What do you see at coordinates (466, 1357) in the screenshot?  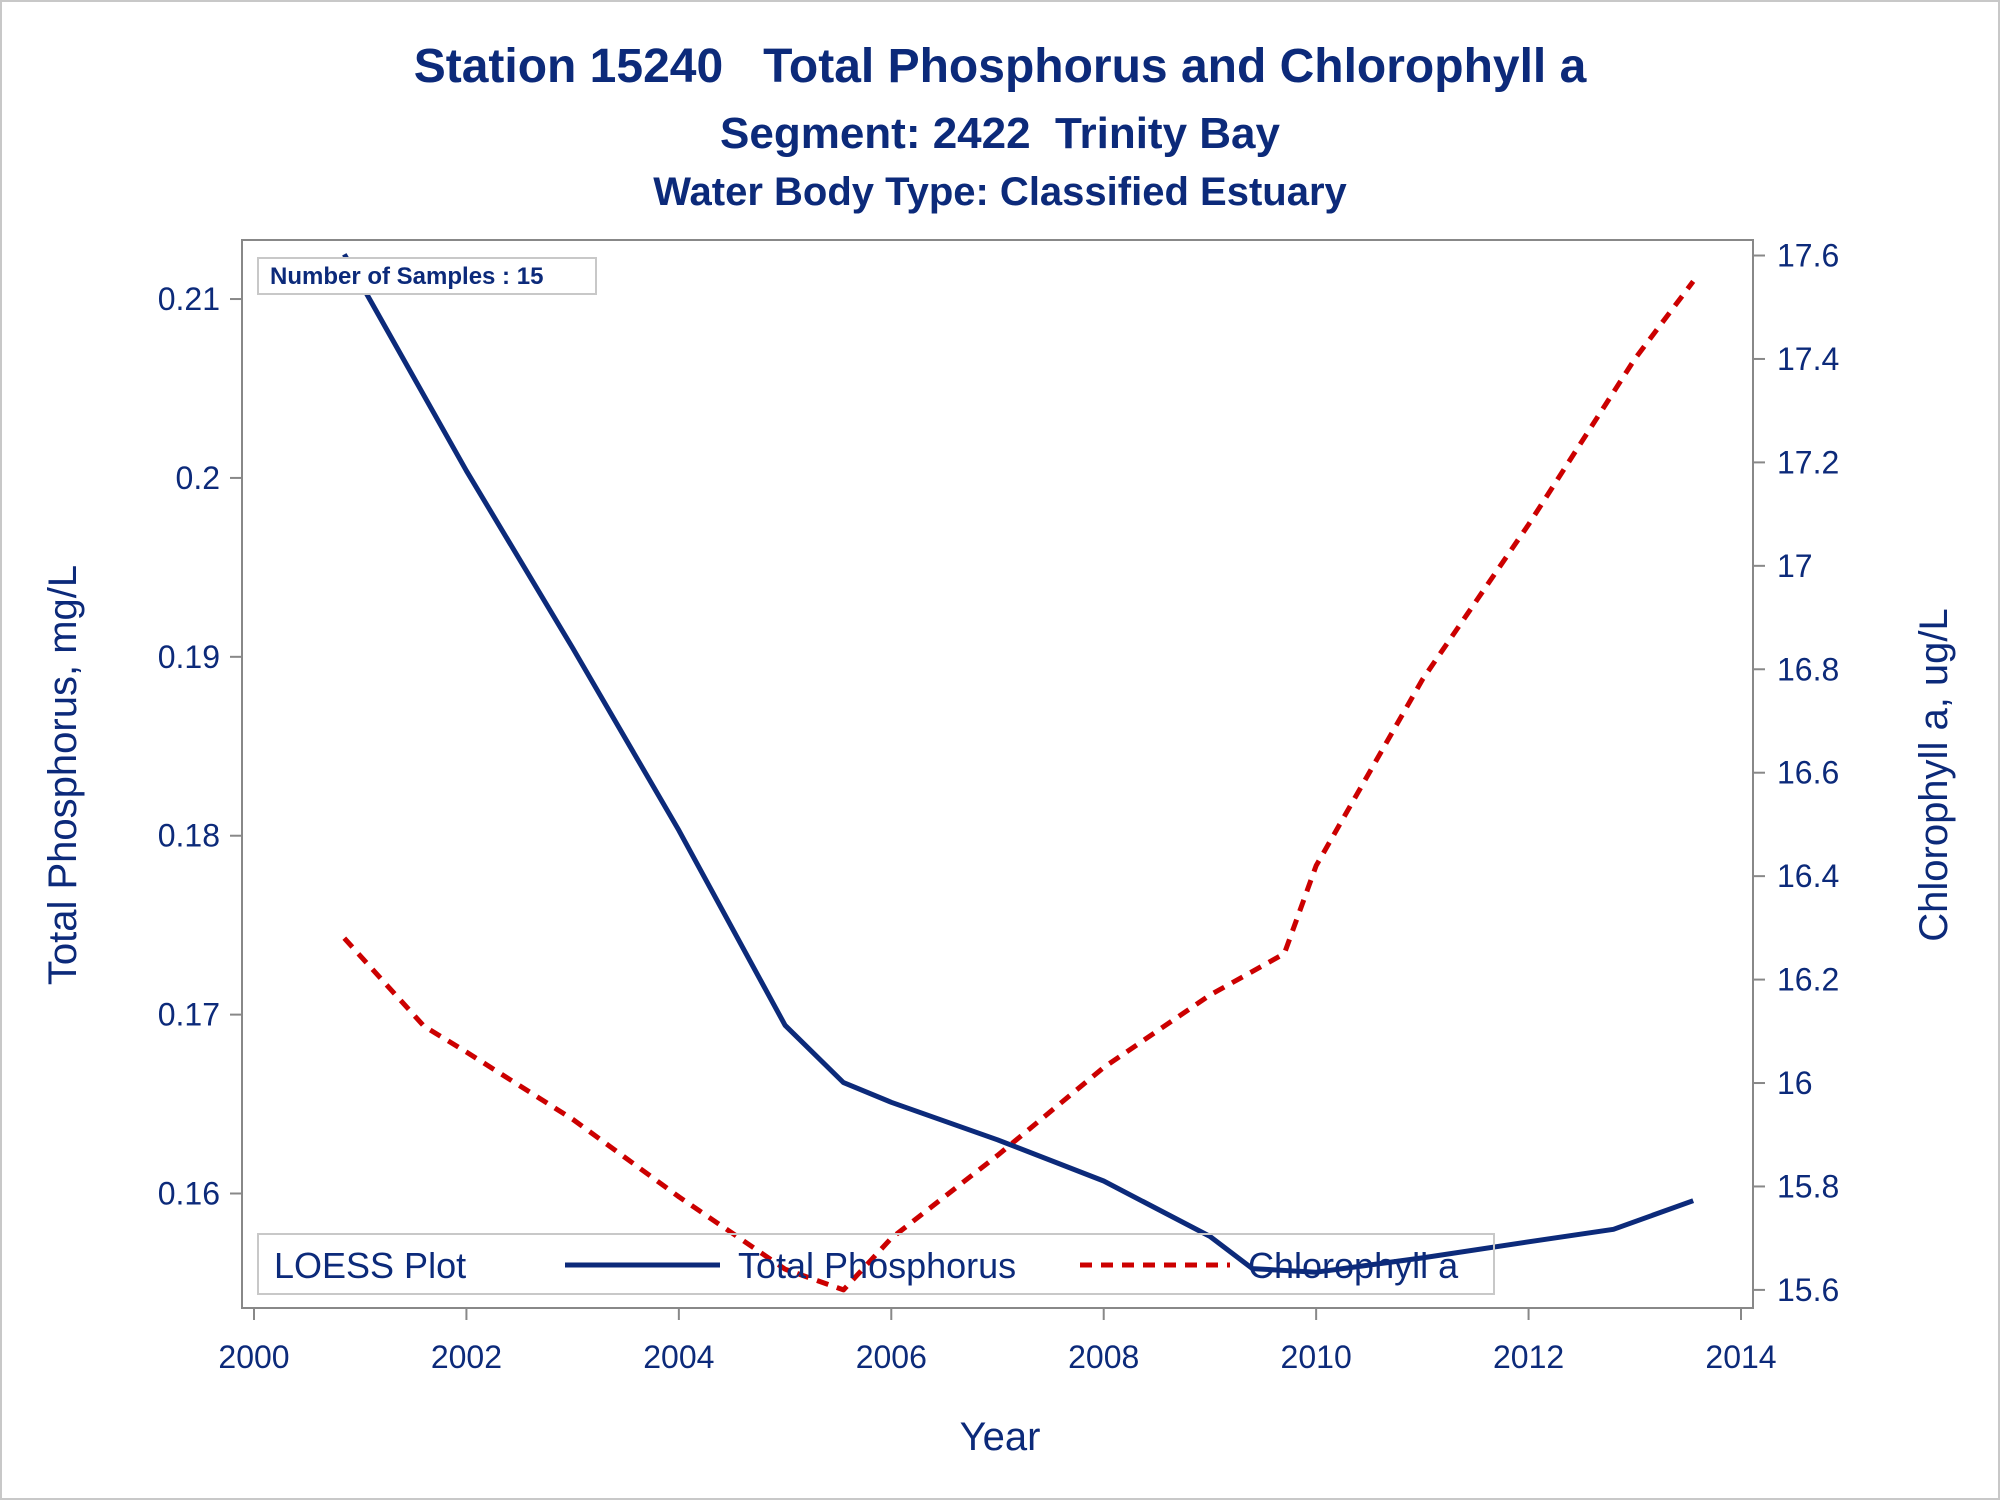 I see `x-tick-label: 2002` at bounding box center [466, 1357].